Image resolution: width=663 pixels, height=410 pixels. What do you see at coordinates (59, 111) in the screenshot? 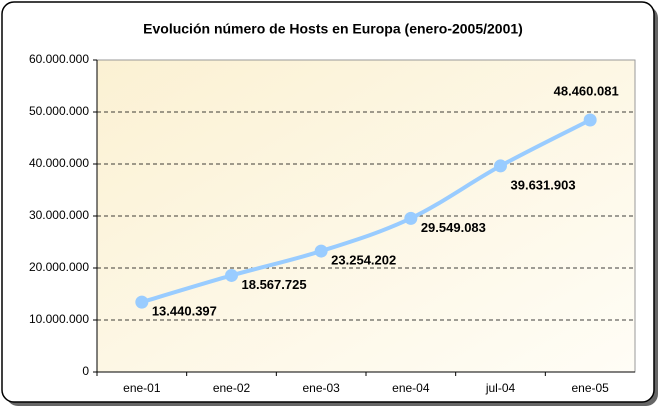
I see `y-tick-label: 50.000.000` at bounding box center [59, 111].